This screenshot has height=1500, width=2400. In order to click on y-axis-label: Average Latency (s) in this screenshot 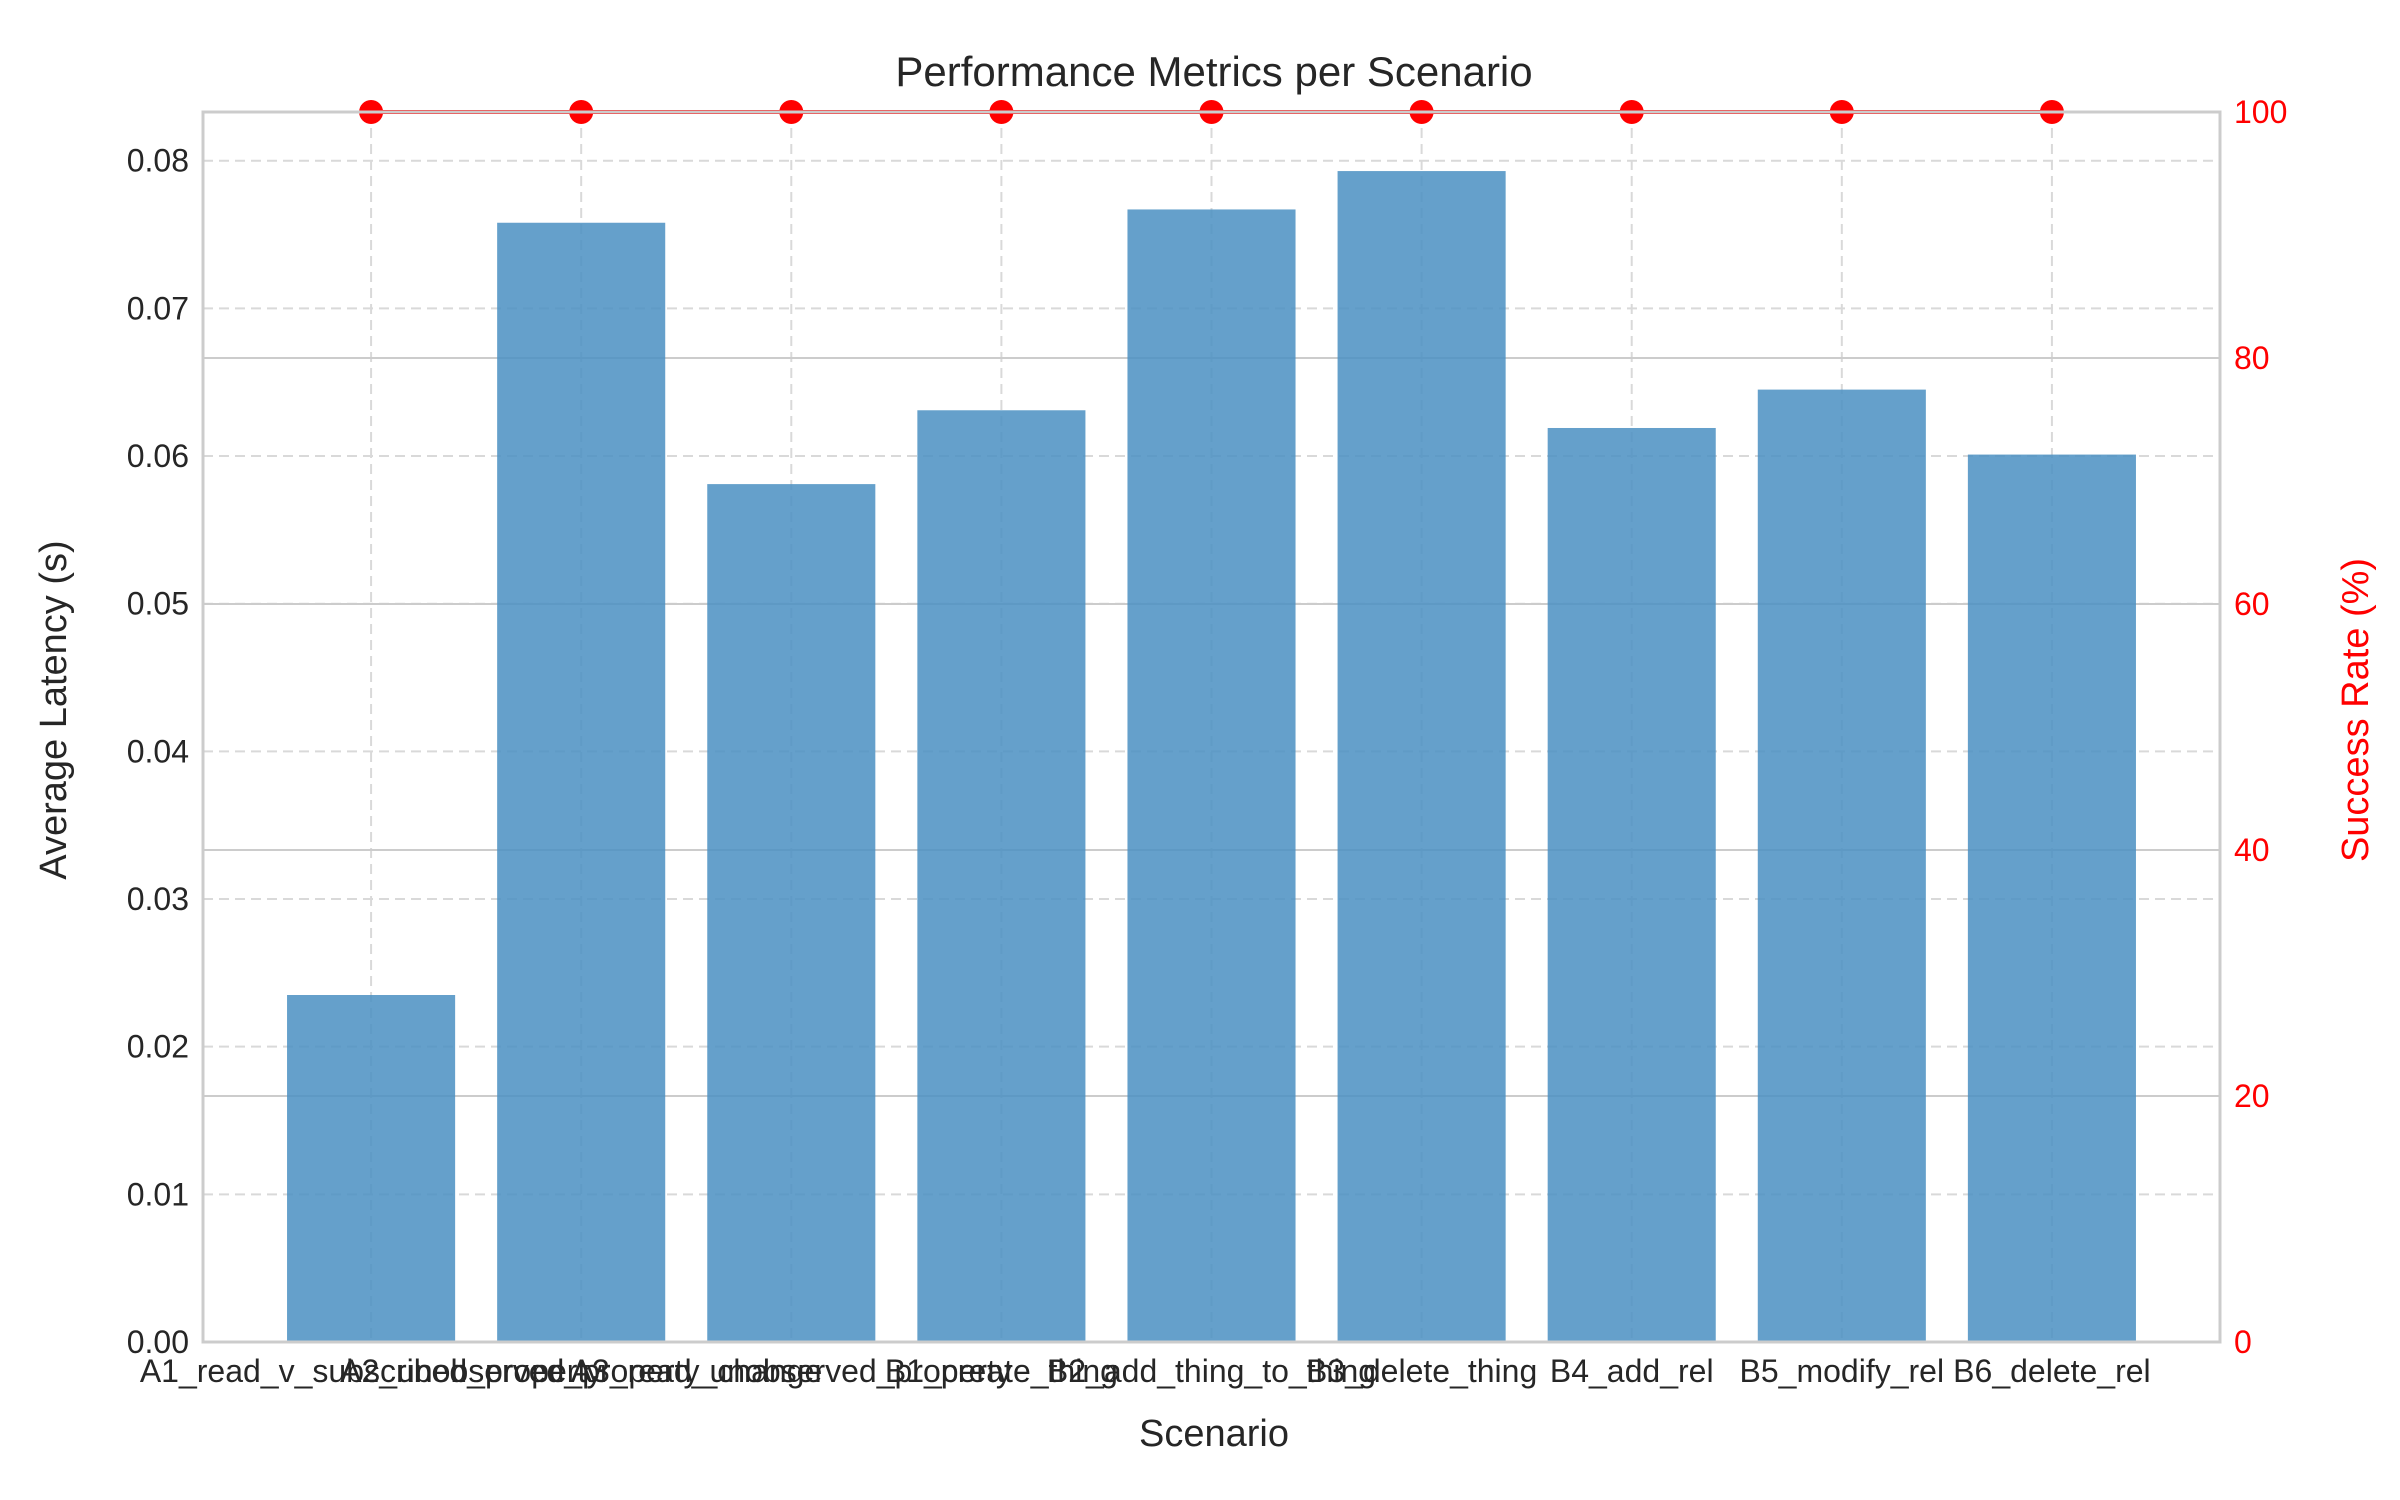, I will do `click(54, 709)`.